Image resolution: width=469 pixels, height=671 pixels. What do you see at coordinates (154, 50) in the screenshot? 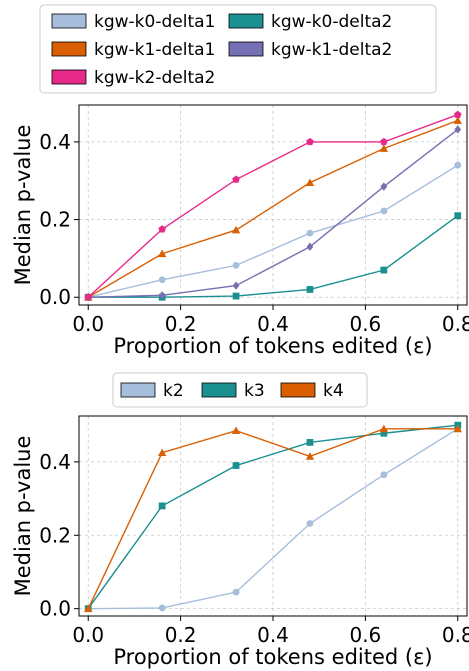
I see `legend-label: kgw-k1-delta1` at bounding box center [154, 50].